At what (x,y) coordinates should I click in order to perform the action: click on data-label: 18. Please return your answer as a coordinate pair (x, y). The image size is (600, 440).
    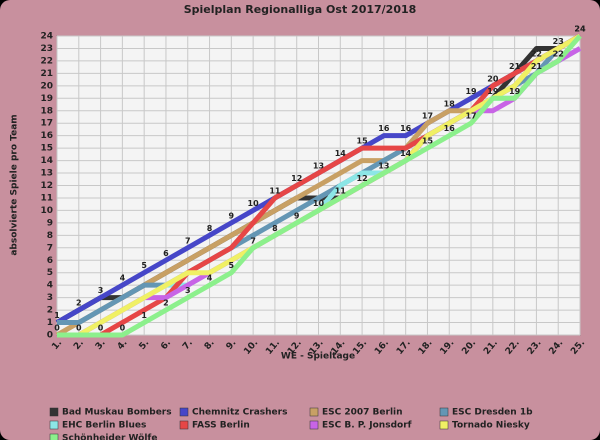
    Looking at the image, I should click on (450, 103).